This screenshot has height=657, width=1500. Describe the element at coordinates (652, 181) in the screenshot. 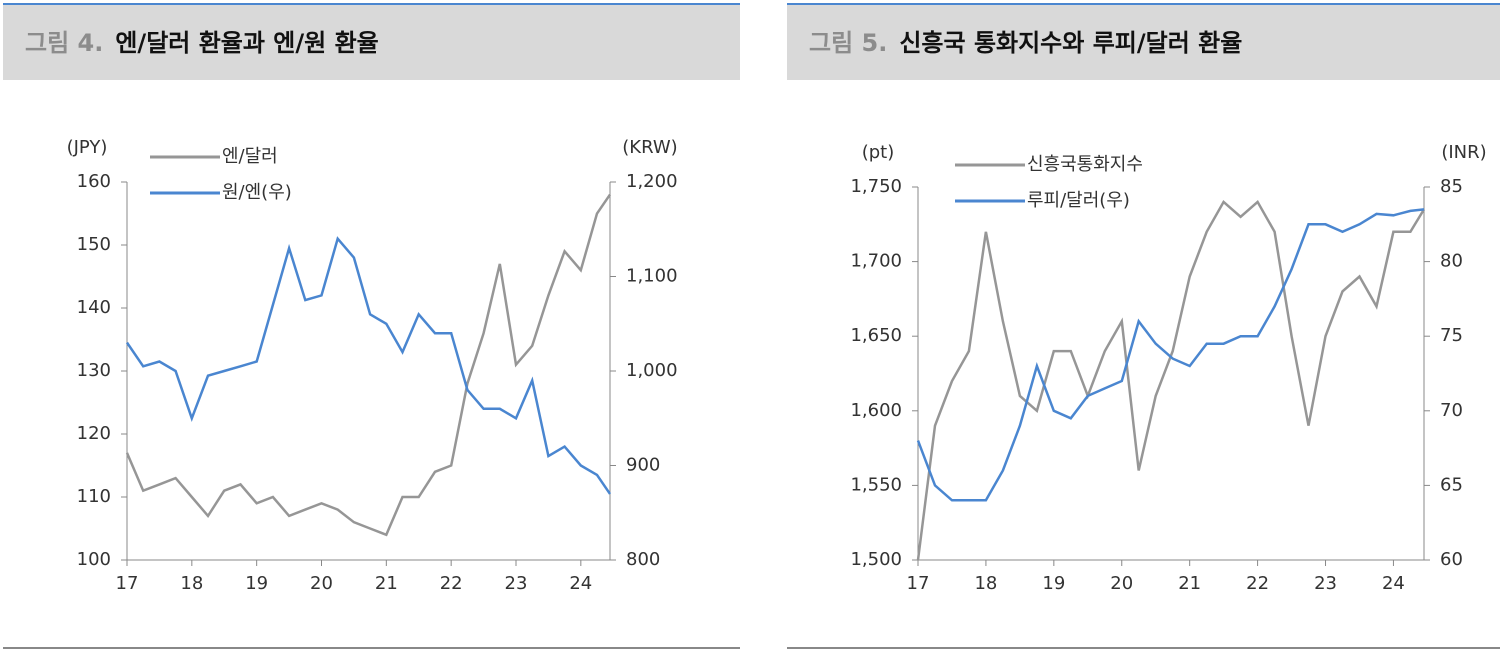

I see `y2-tick-label: 1,200` at that location.